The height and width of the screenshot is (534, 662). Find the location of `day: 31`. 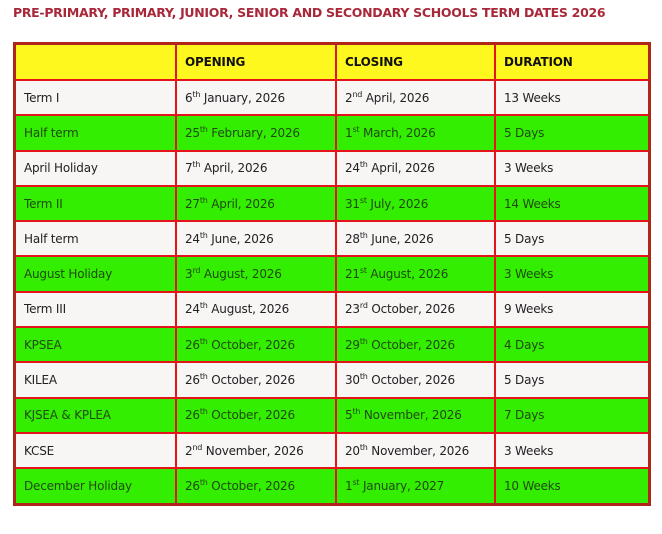

day: 31 is located at coordinates (352, 203).